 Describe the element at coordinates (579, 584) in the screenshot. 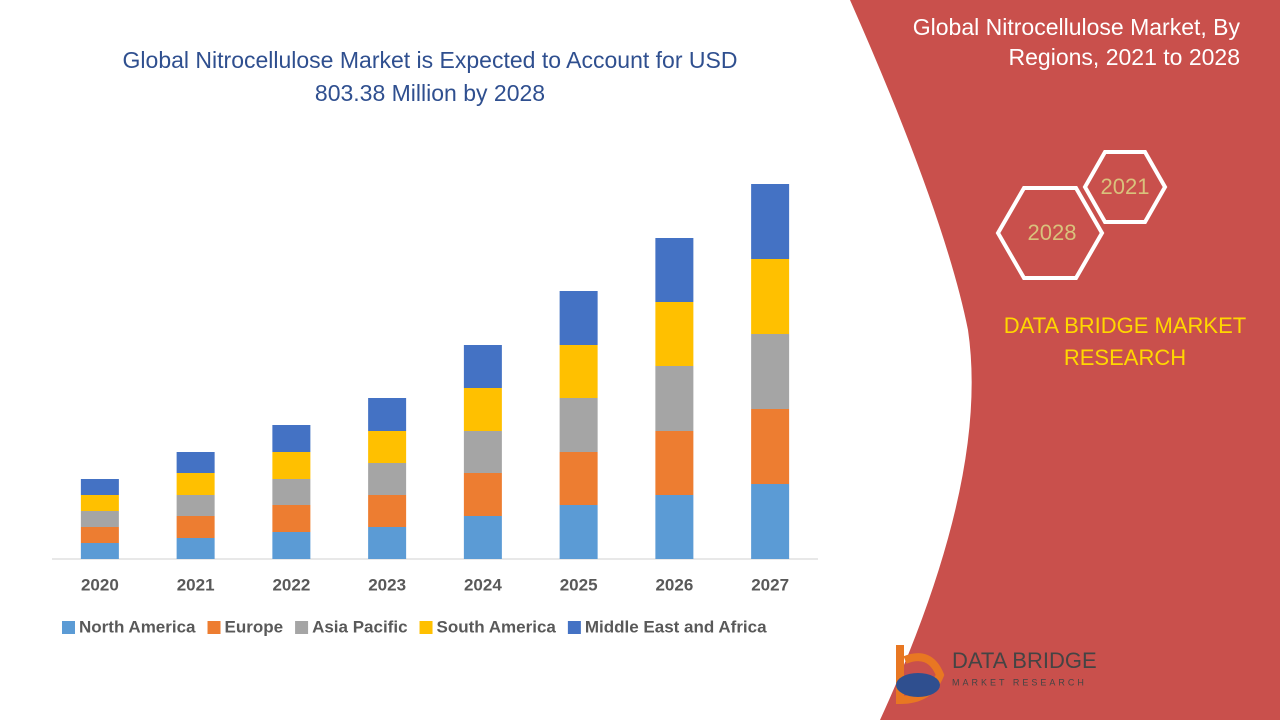

I see `x-tick-label: 2025` at that location.